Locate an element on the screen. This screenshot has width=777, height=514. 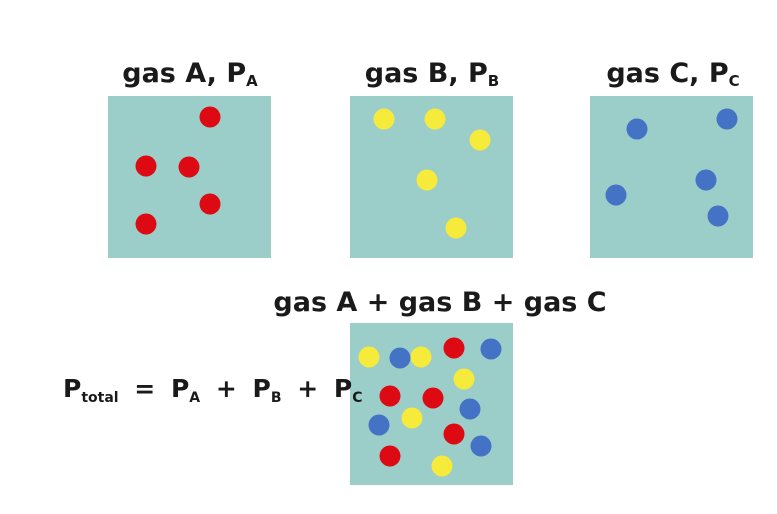
label-gas-a-text: gas A, P is located at coordinates (184, 73).